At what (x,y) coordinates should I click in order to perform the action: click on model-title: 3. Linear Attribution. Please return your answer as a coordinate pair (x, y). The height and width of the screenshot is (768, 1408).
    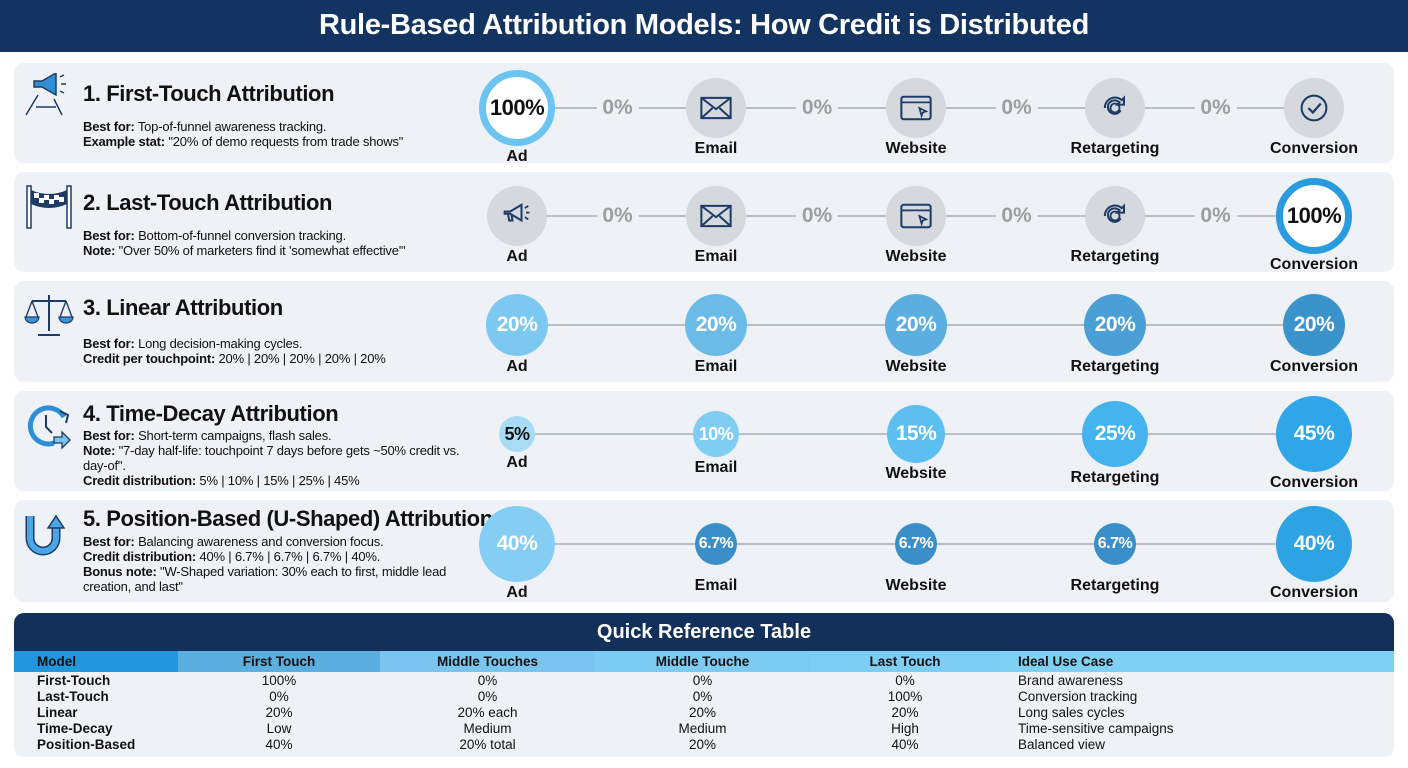
    Looking at the image, I should click on (183, 307).